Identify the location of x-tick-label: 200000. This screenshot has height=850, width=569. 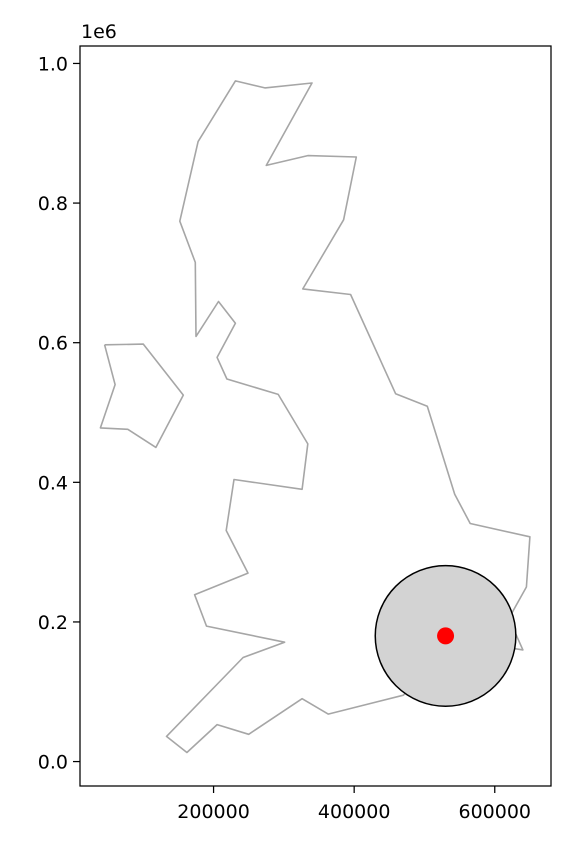
(213, 812).